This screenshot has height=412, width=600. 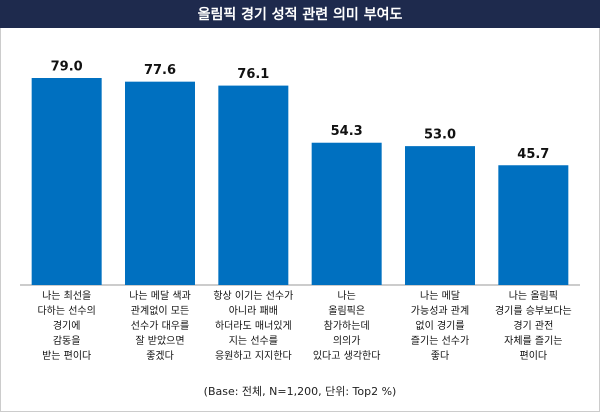 What do you see at coordinates (160, 326) in the screenshot?
I see `x-tick-label: 나는 메달 색과 관계없이 모든 선수가 대우를 잘 받았으면 좋겠다` at bounding box center [160, 326].